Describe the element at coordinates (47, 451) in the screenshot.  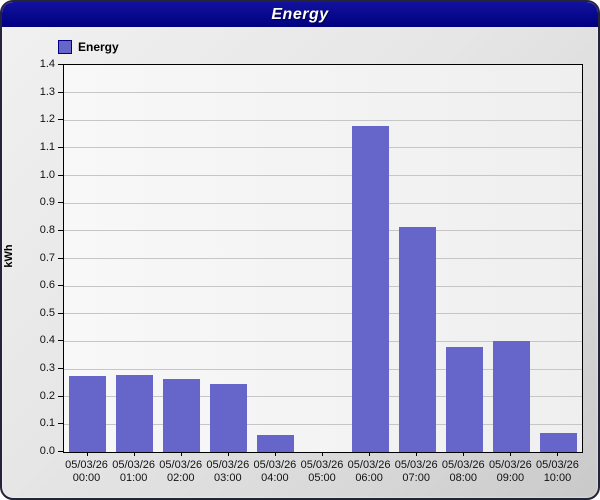
I see `y-tick-label: 0.0` at that location.